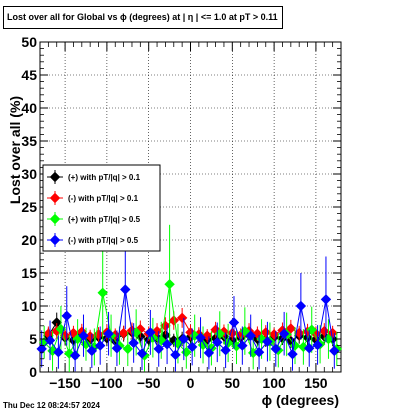 Image resolution: width=400 pixels, height=414 pixels. What do you see at coordinates (29, 240) in the screenshot?
I see `y-tick-label: 20` at bounding box center [29, 240].